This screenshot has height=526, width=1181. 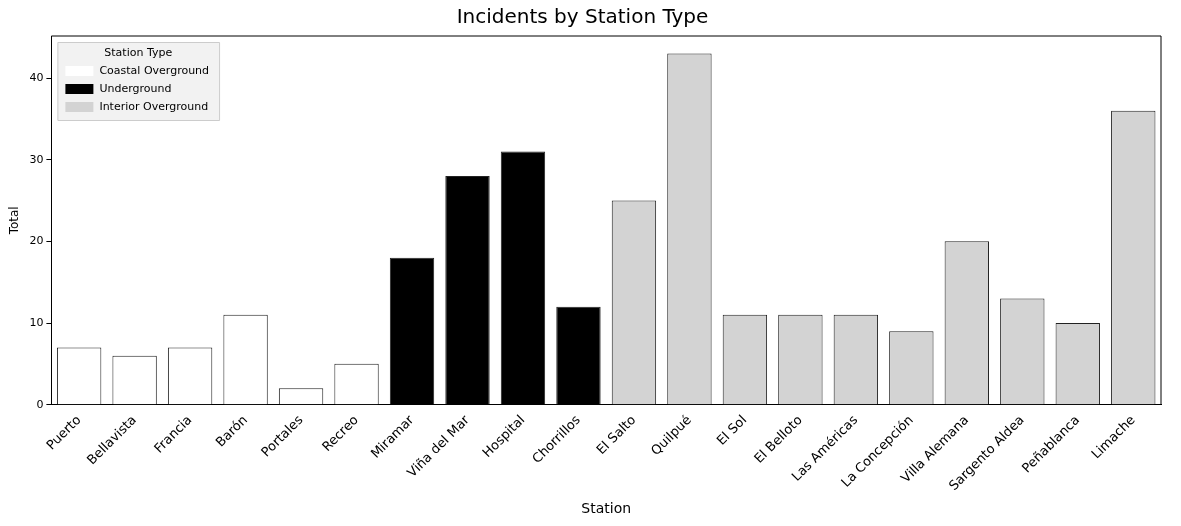 What do you see at coordinates (582, 16) in the screenshot?
I see `chart-title: Incidents by Station Type` at bounding box center [582, 16].